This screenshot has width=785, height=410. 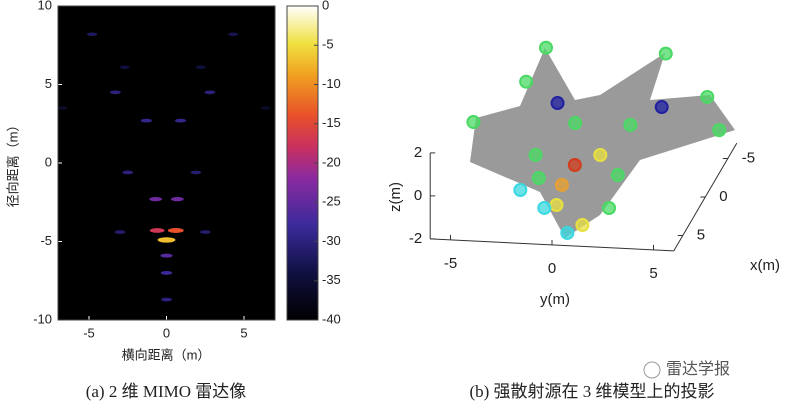 I want to click on colorbar-tick-label: -25, so click(x=331, y=201).